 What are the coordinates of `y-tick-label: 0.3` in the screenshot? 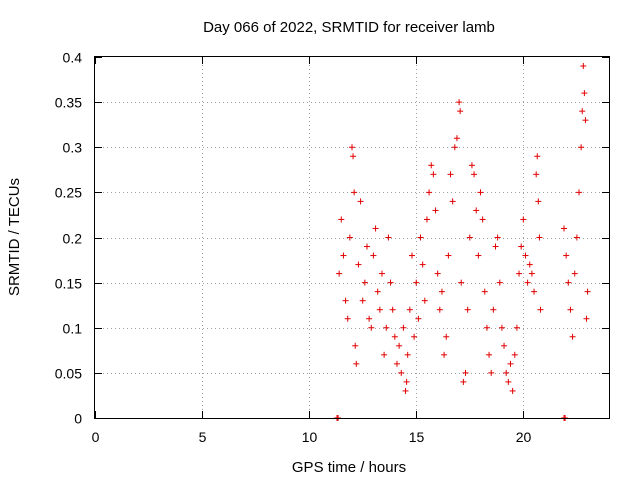 It's located at (73, 148).